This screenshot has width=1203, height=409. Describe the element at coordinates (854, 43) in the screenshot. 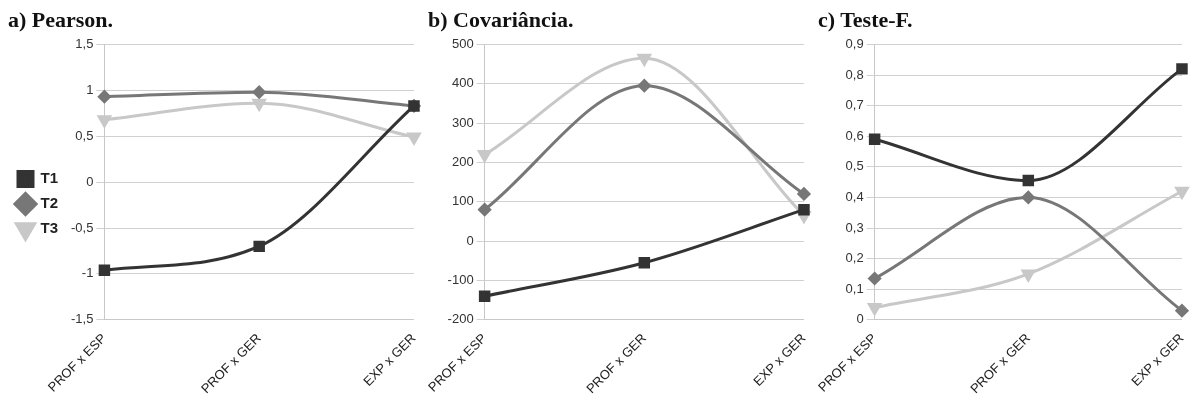

I see `y-tick-label: 0,9` at that location.